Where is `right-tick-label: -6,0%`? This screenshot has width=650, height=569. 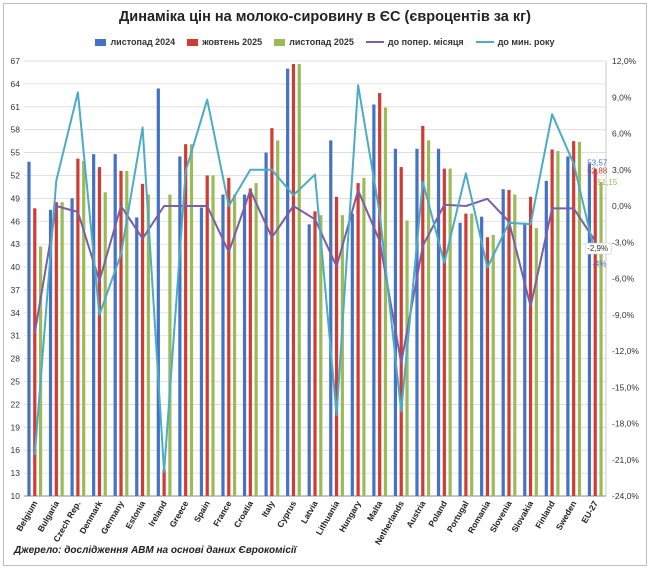 right-tick-label: -6,0% is located at coordinates (623, 279).